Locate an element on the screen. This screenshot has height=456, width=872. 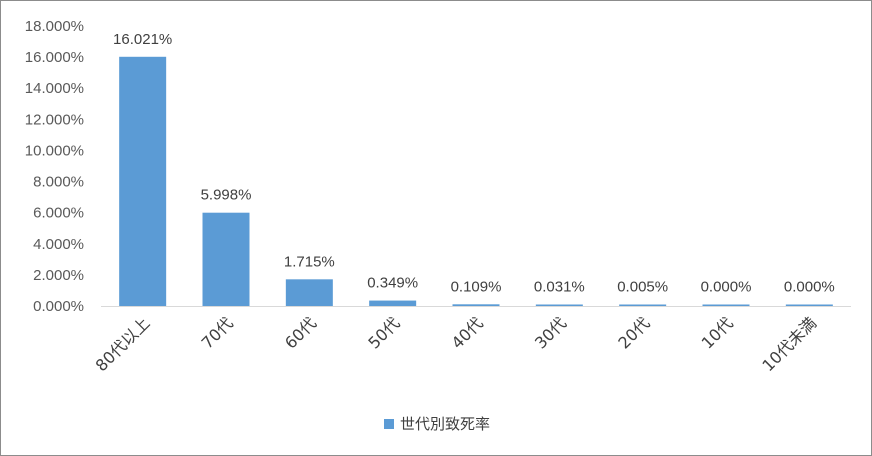
legend: 世代別致死率 is located at coordinates (436, 423).